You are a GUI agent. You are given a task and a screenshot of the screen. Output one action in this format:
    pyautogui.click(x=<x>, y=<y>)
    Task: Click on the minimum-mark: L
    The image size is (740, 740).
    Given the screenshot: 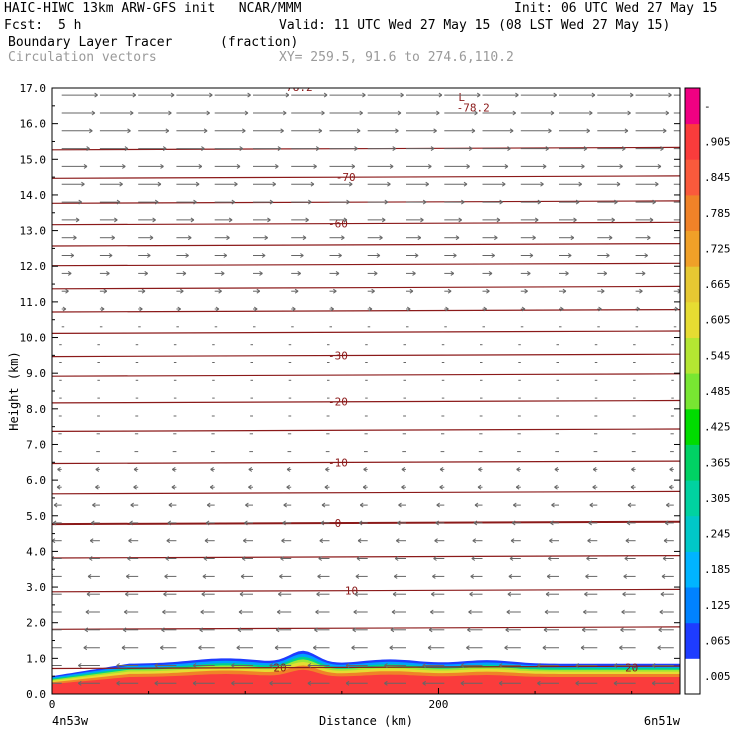 What is the action you would take?
    pyautogui.click(x=461, y=97)
    